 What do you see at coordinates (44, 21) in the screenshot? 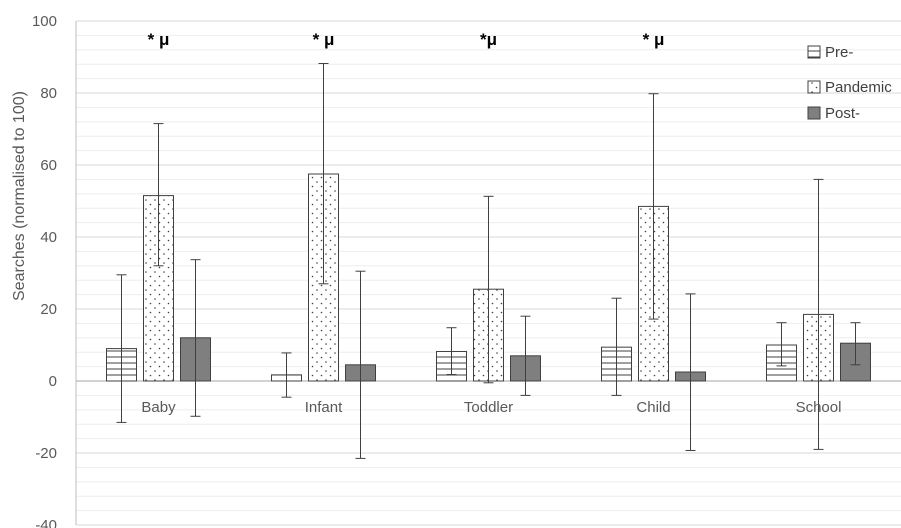
I see `y-tick-label: 100` at bounding box center [44, 21].